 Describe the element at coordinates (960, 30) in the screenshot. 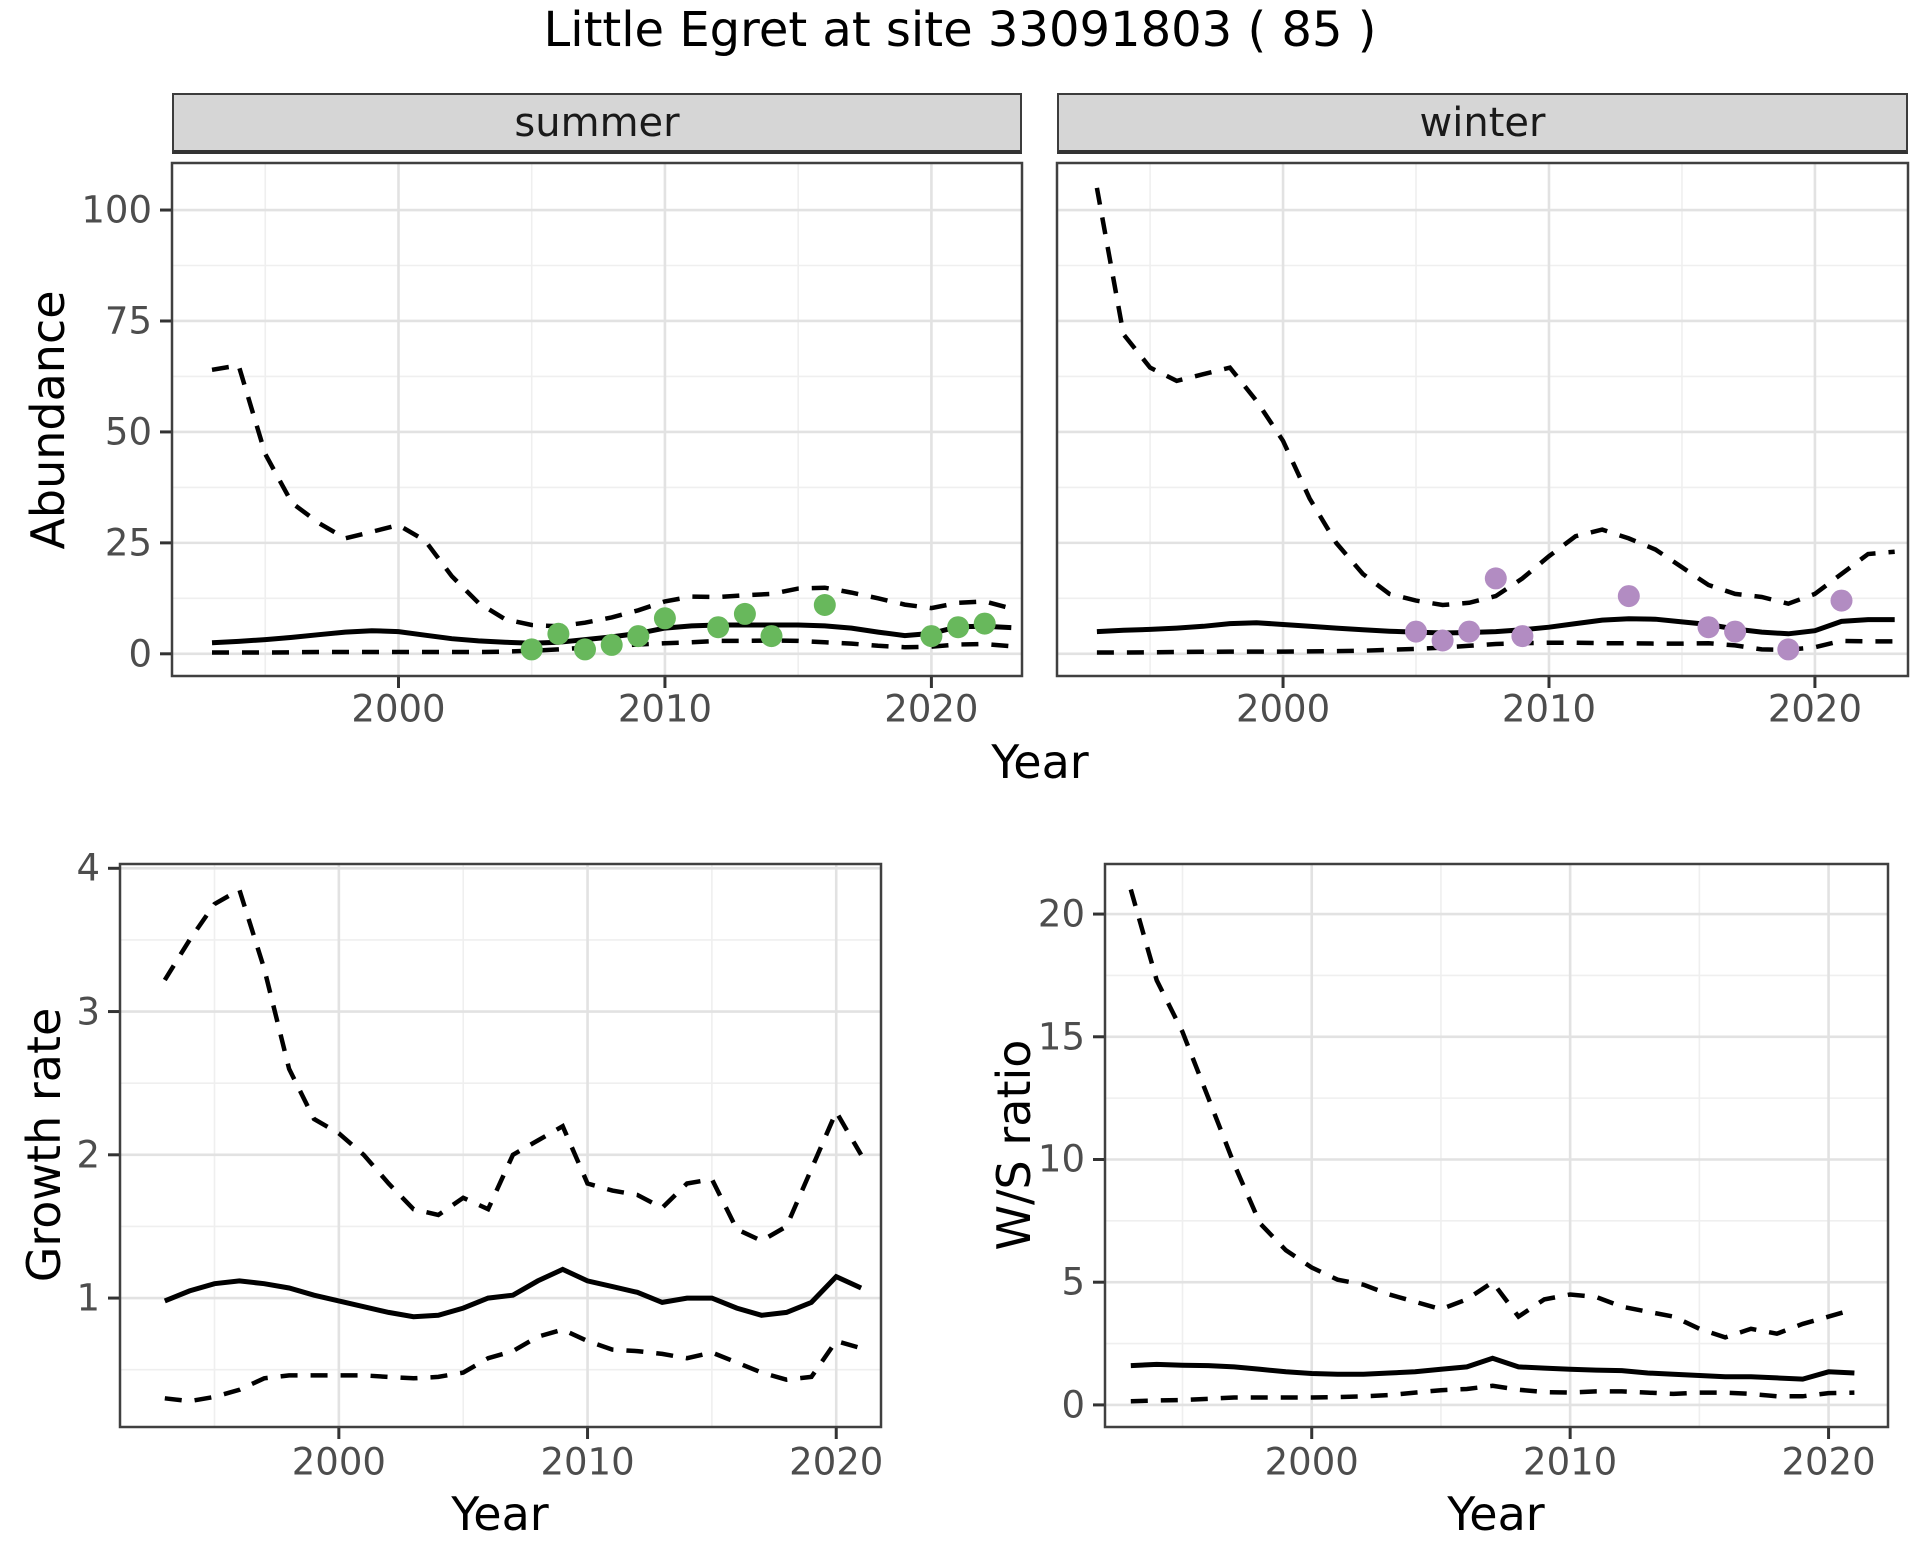

I see `plot-title: Little Egret at site 33091803 ( 85 )` at that location.